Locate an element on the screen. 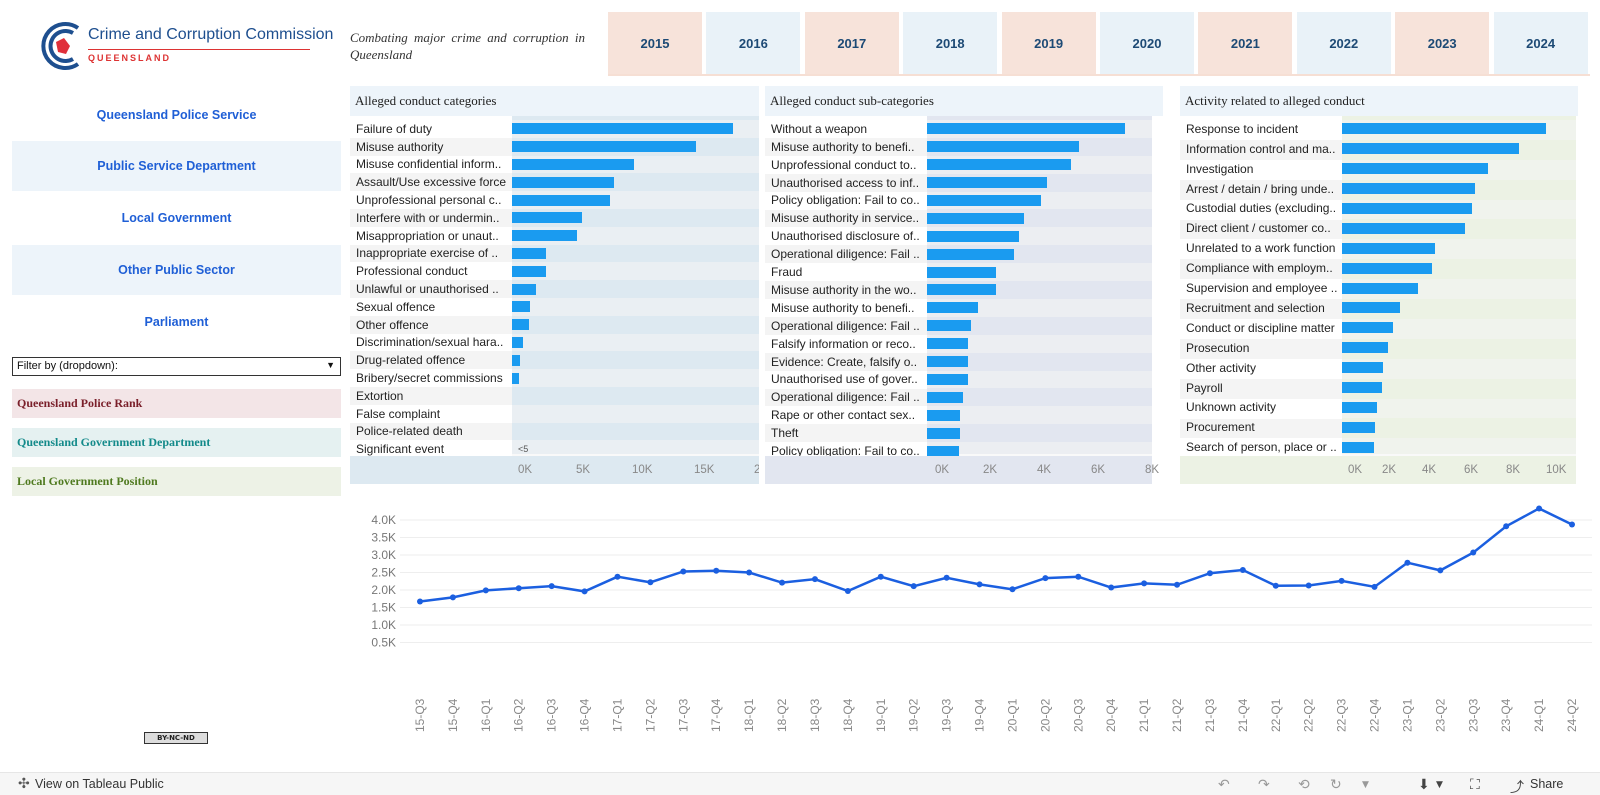 Image resolution: width=1600 pixels, height=795 pixels. download-chevron-icon: ▼ is located at coordinates (1439, 785).